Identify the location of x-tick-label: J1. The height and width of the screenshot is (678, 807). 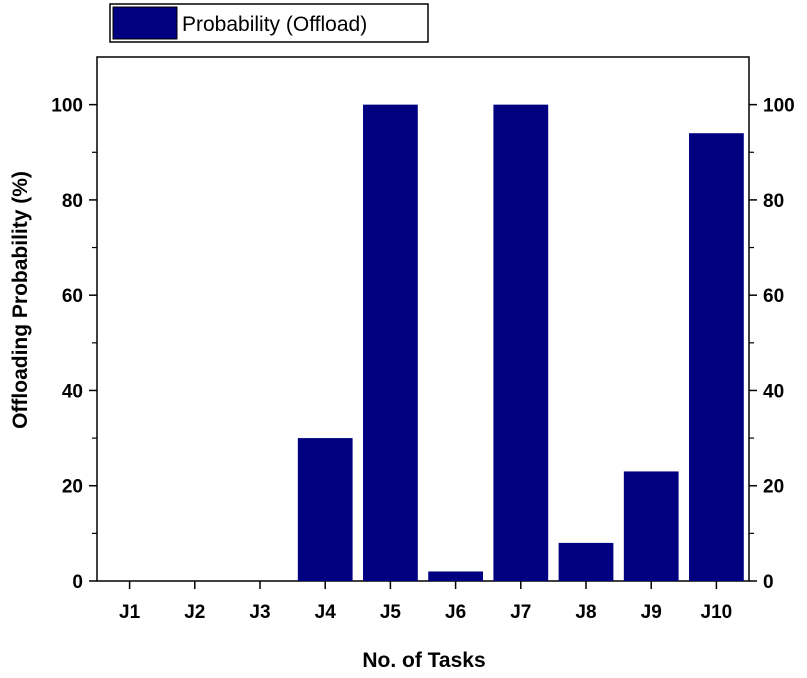
(130, 612).